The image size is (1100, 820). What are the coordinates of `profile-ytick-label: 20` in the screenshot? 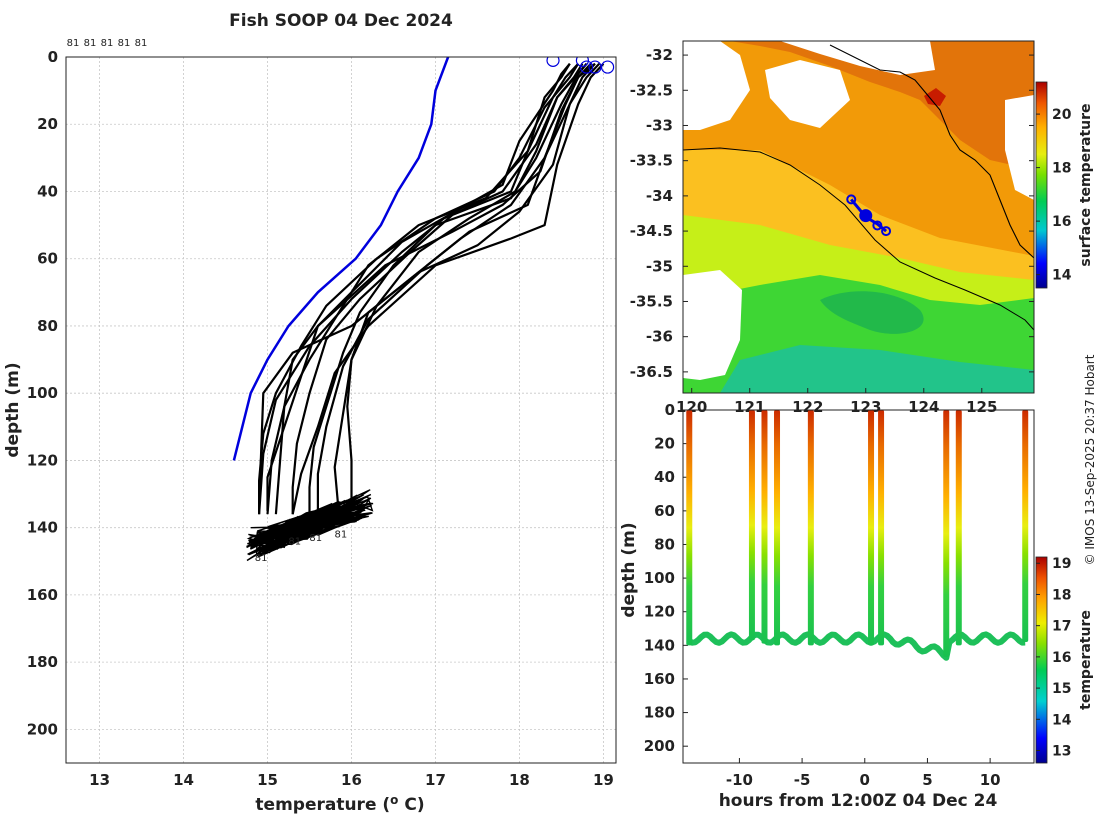 It's located at (47, 124).